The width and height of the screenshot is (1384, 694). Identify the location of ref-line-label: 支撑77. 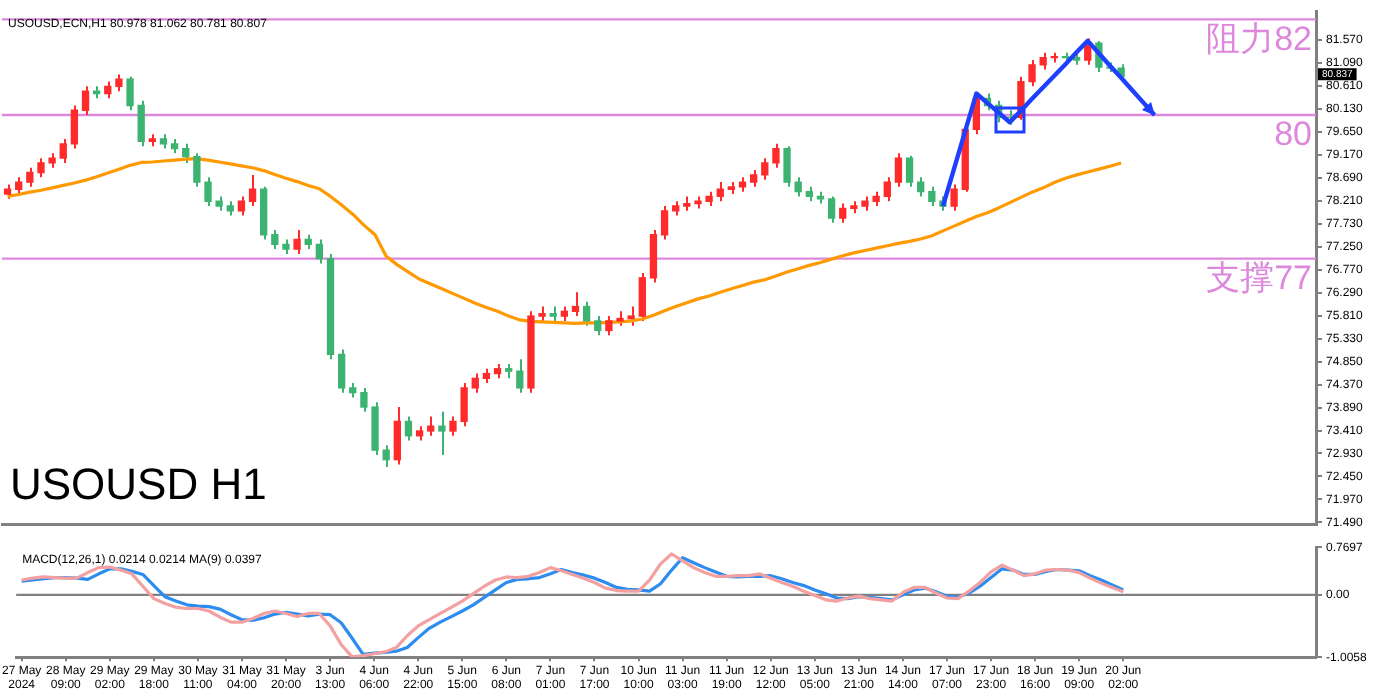
(1259, 278).